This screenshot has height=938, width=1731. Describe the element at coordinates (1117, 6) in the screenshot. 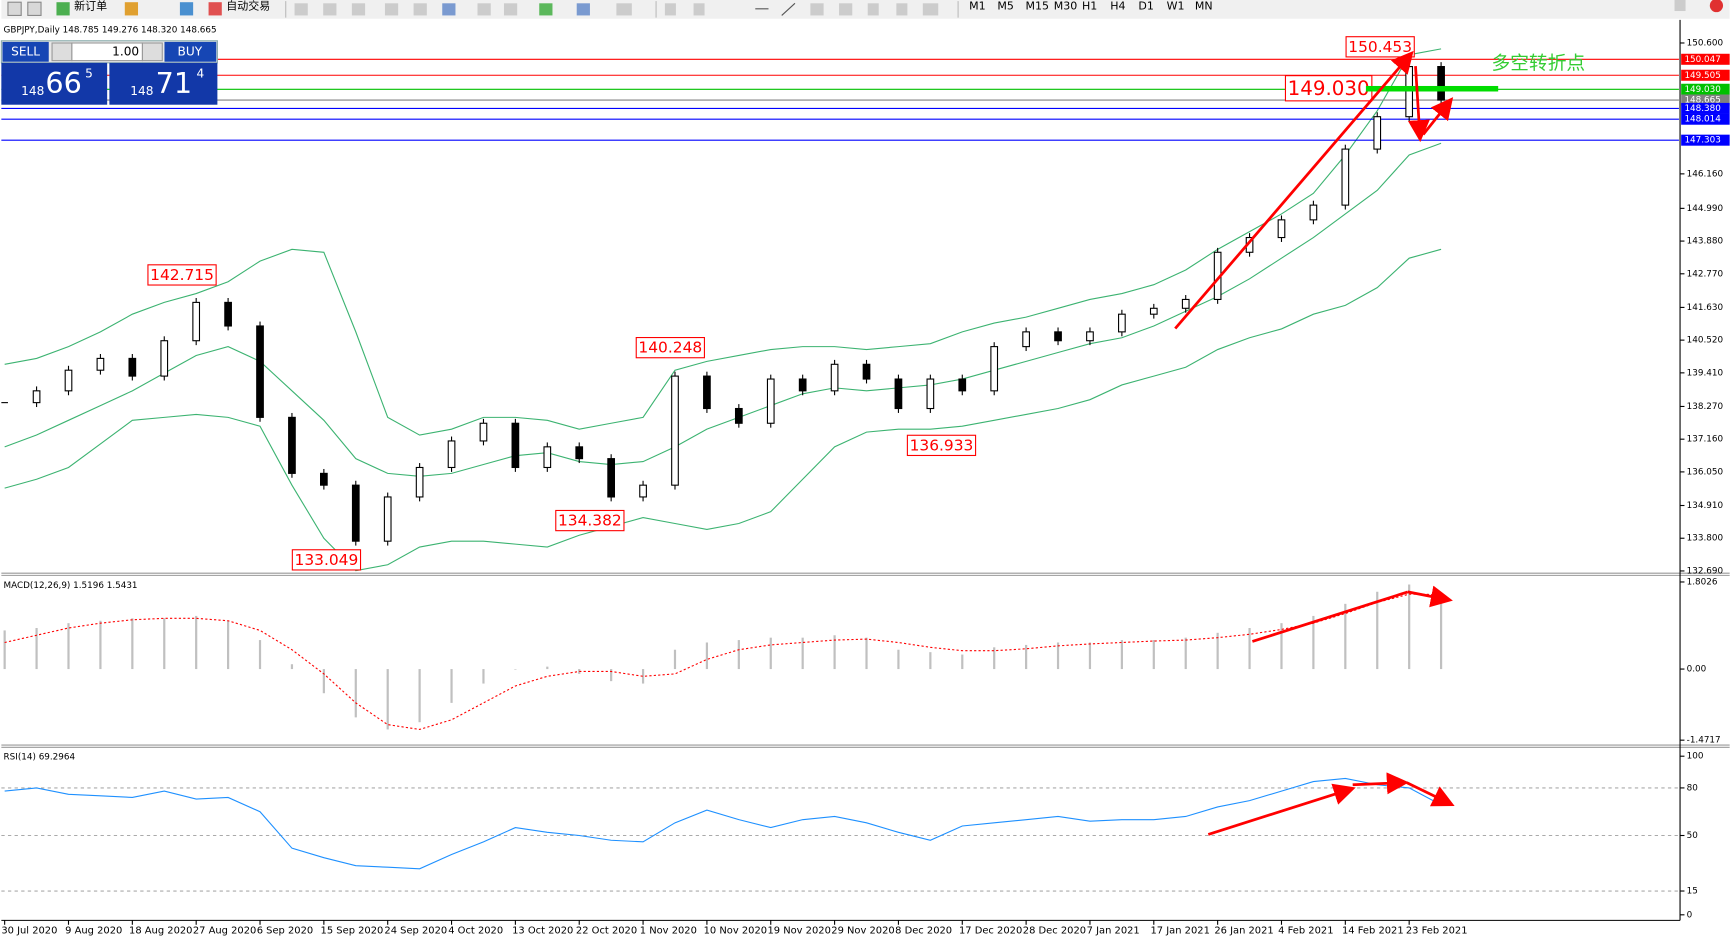

I see `timeframe-button: H4` at that location.